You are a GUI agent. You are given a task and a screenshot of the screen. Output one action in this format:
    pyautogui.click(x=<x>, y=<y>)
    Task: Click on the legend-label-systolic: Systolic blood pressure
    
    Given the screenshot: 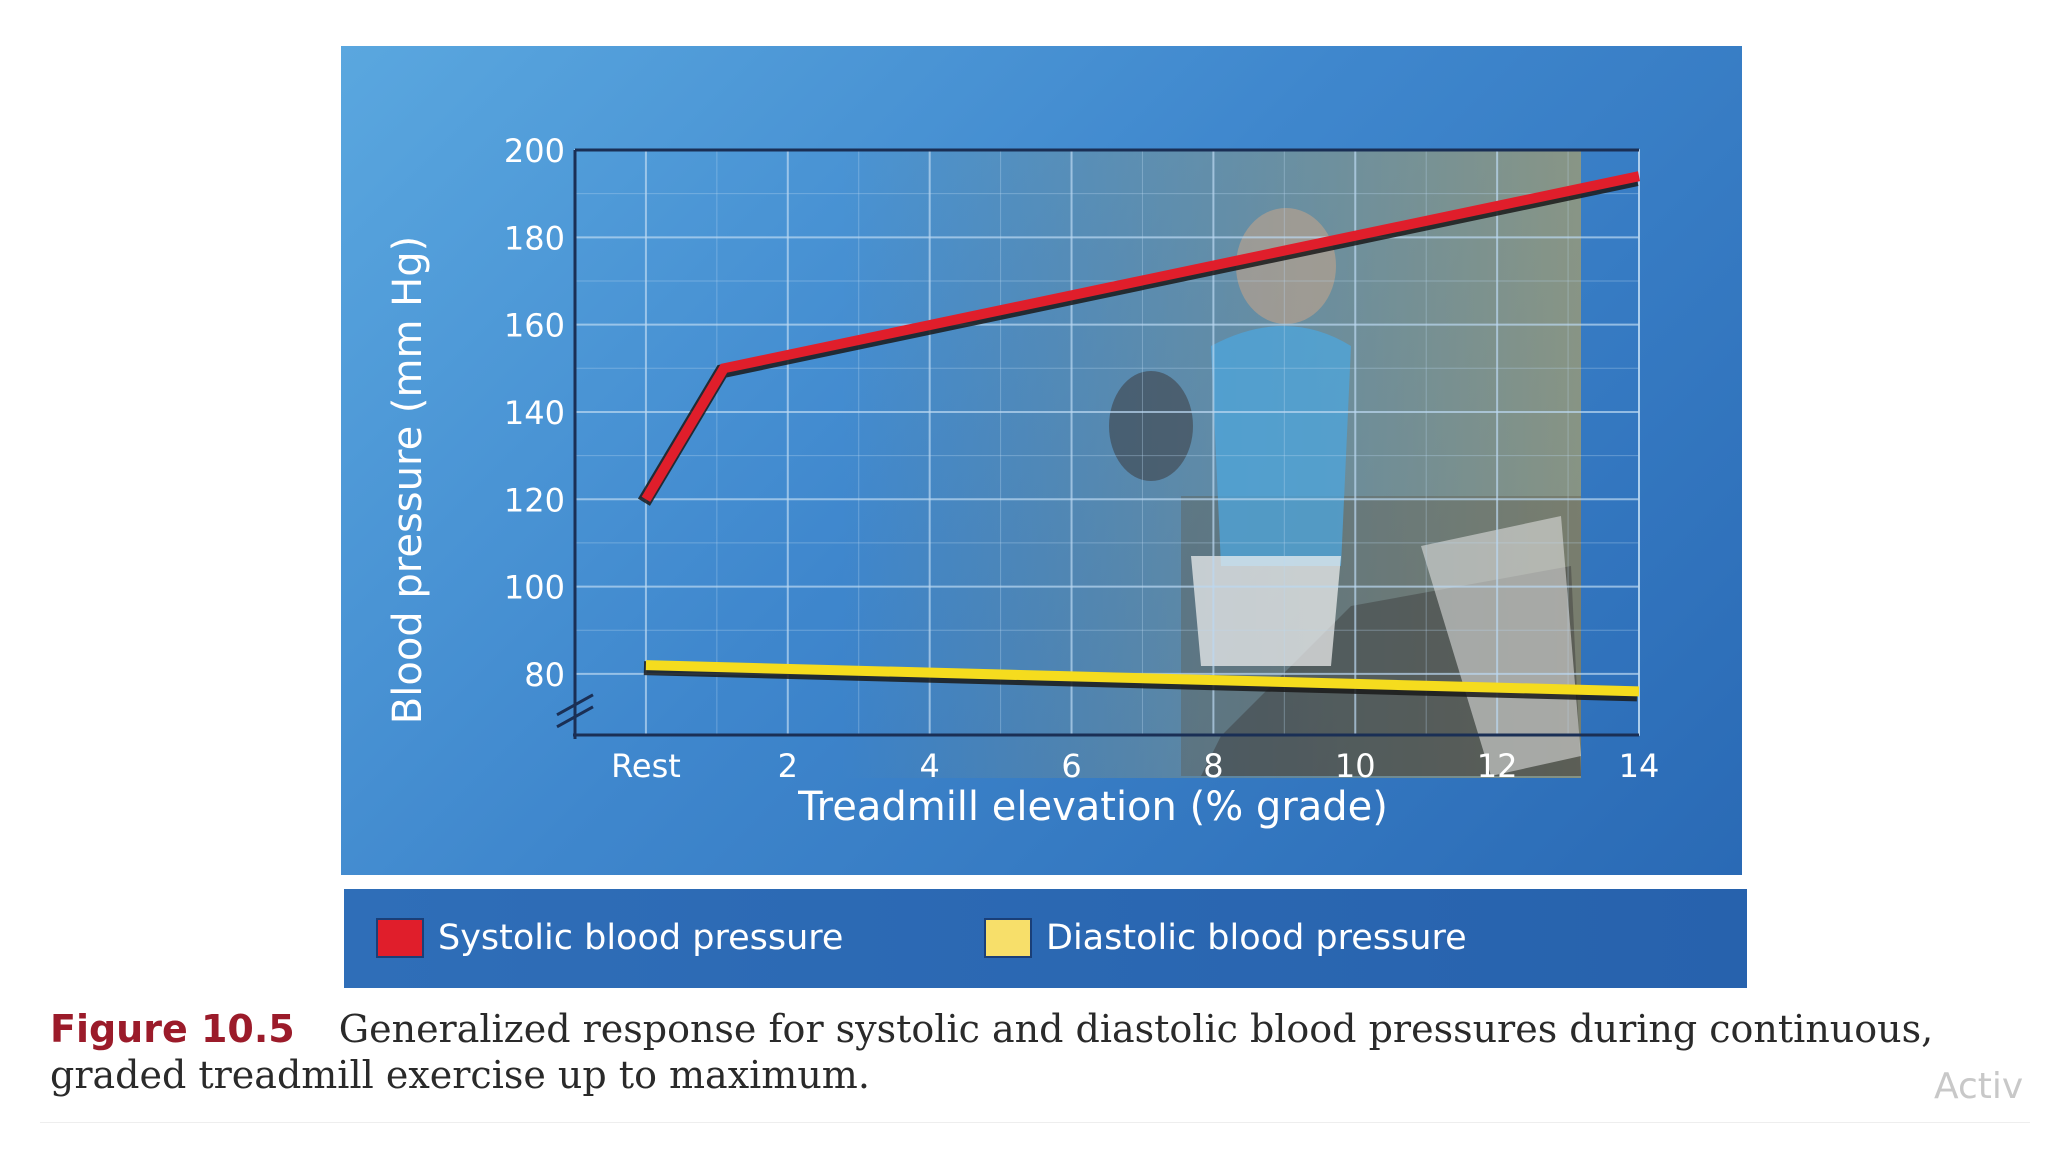 What is the action you would take?
    pyautogui.click(x=641, y=938)
    